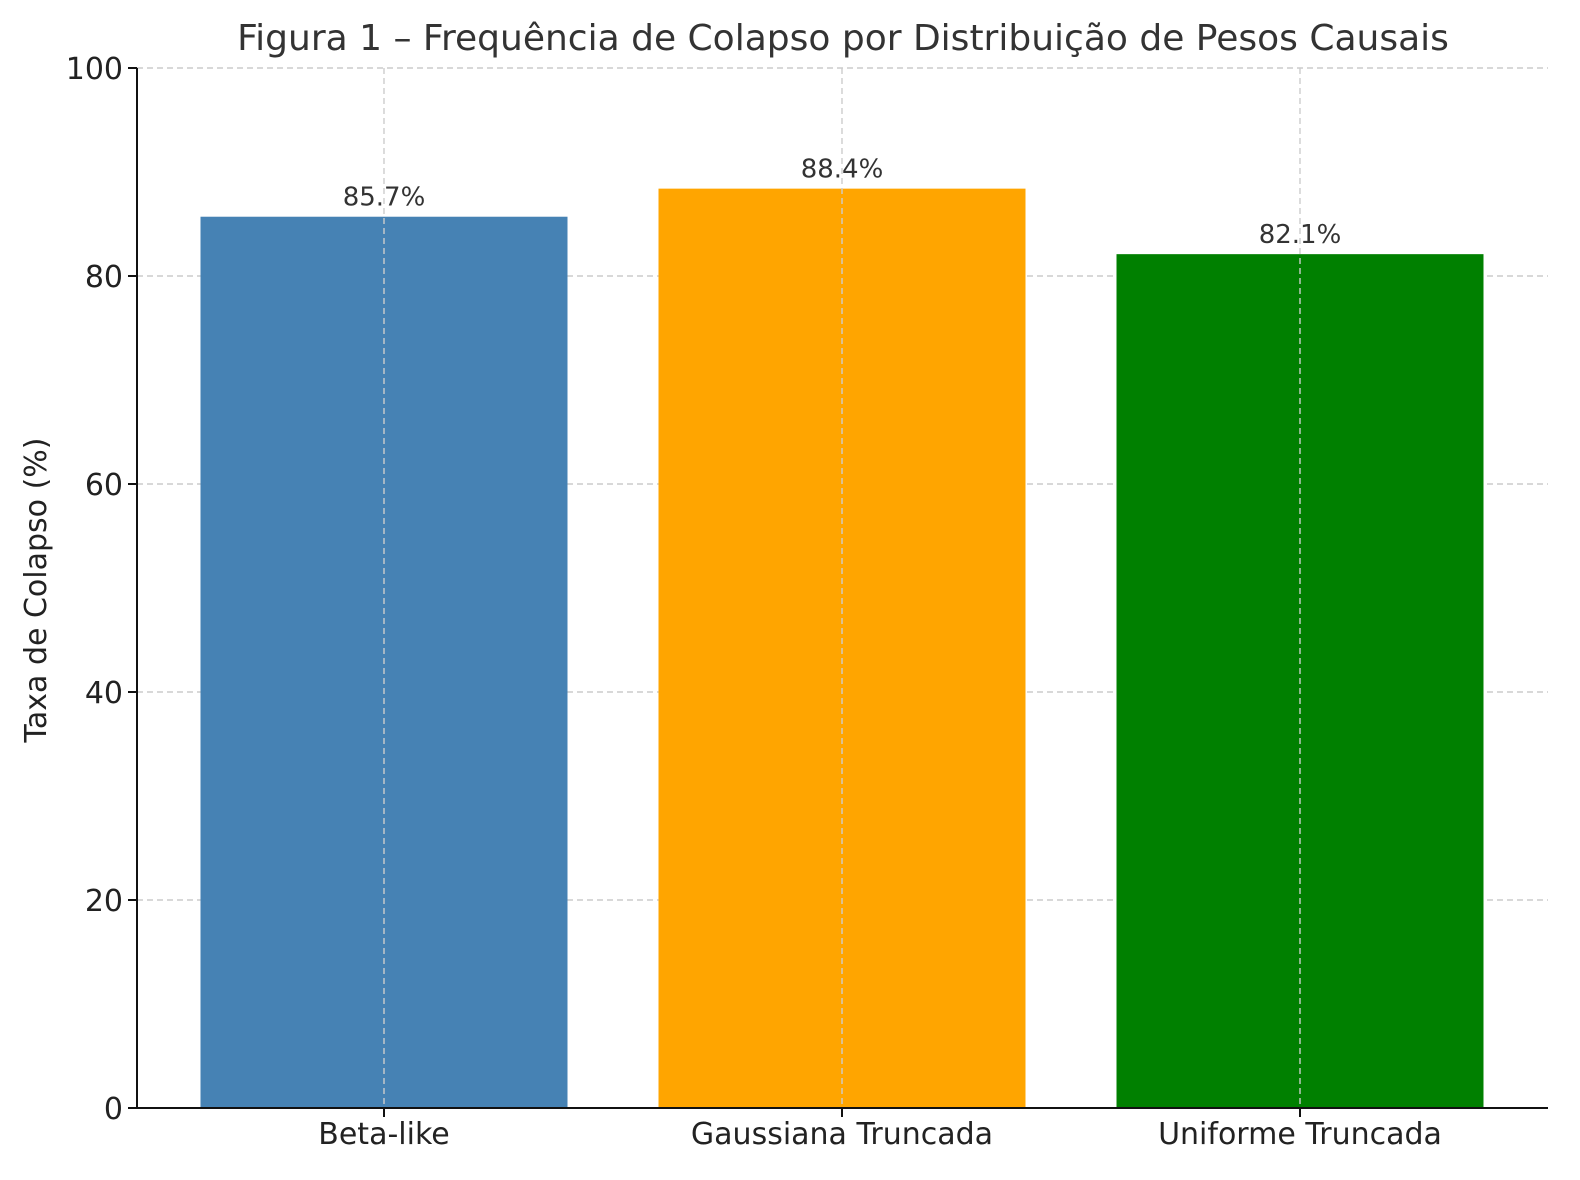  I want to click on y-tick-label: 100, so click(94, 69).